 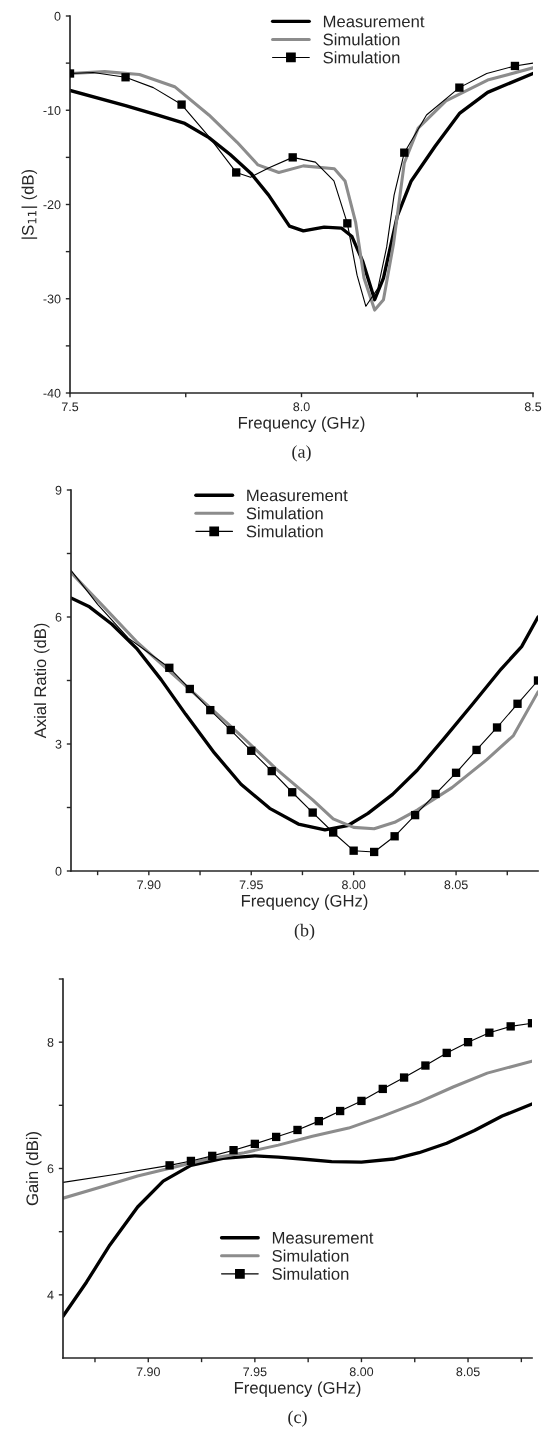 What do you see at coordinates (50, 1042) in the screenshot?
I see `y-tick-label: 8` at bounding box center [50, 1042].